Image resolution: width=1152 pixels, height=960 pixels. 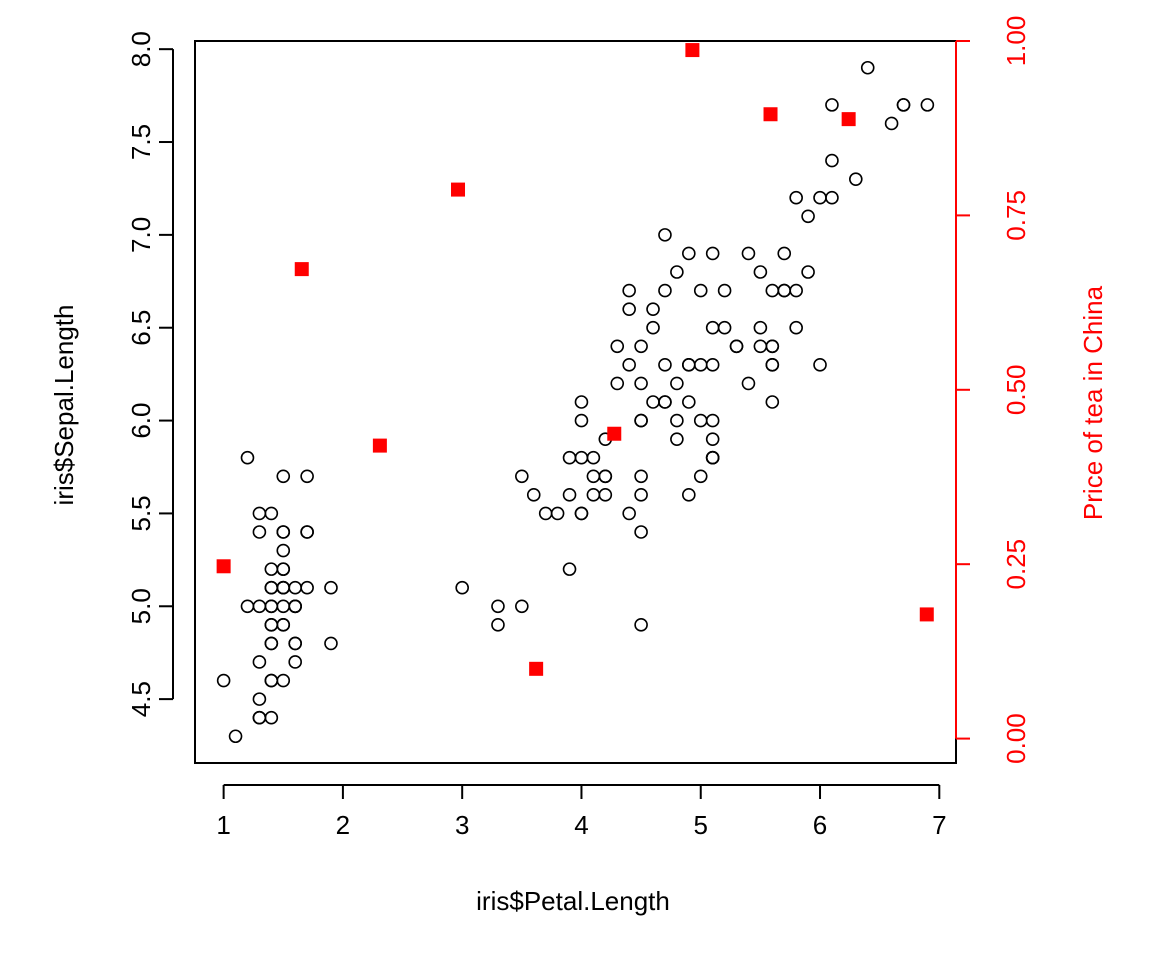 I want to click on y-tick-label: 6.0, so click(x=141, y=420).